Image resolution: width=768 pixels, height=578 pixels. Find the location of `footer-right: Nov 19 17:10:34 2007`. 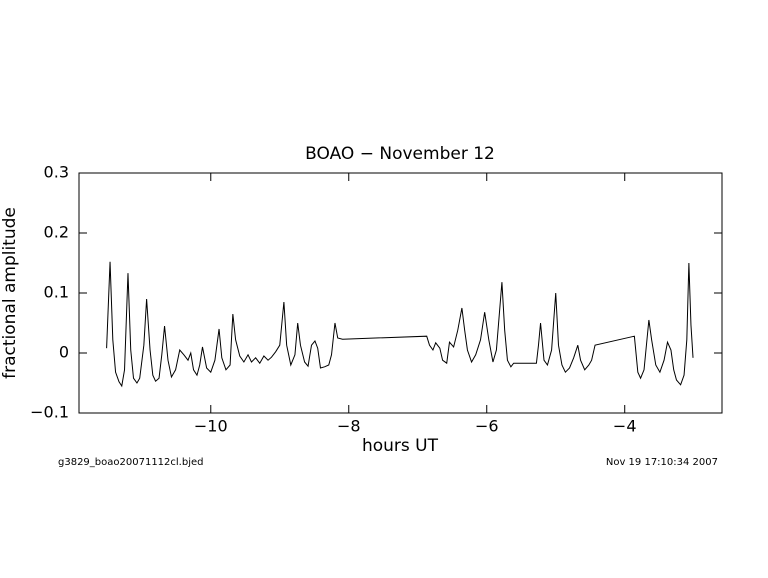

footer-right: Nov 19 17:10:34 2007 is located at coordinates (662, 462).